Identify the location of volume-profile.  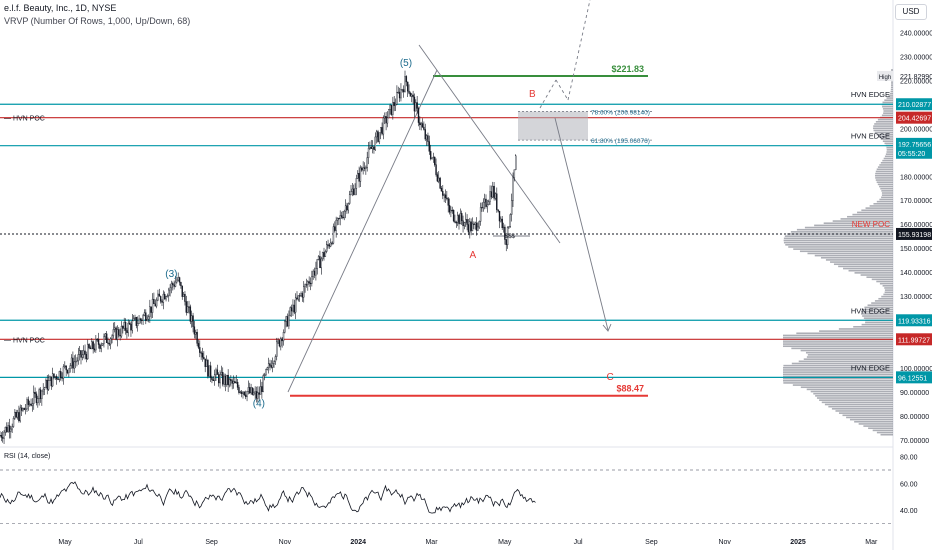
(838, 252).